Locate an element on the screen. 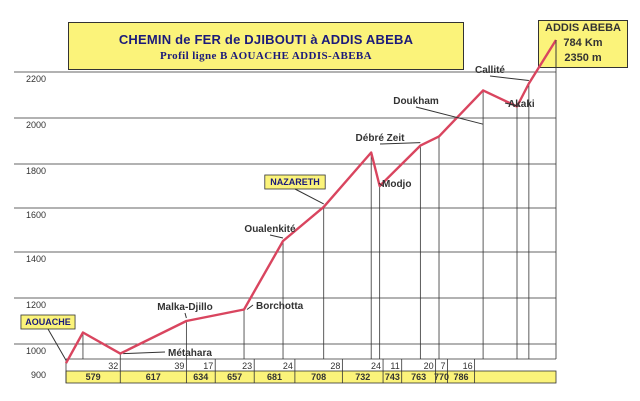  station-label: Oualenkité is located at coordinates (270, 229).